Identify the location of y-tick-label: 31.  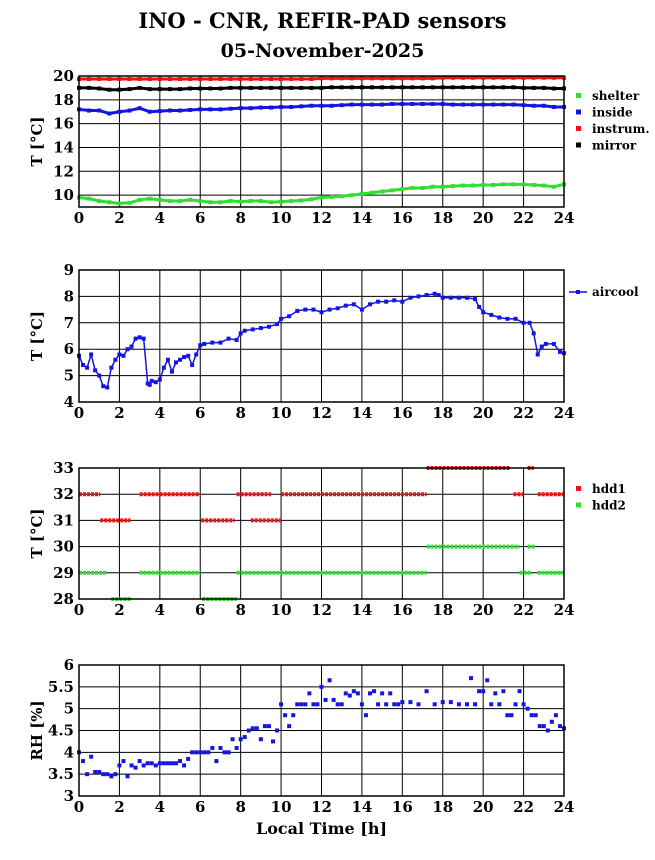
(63, 520).